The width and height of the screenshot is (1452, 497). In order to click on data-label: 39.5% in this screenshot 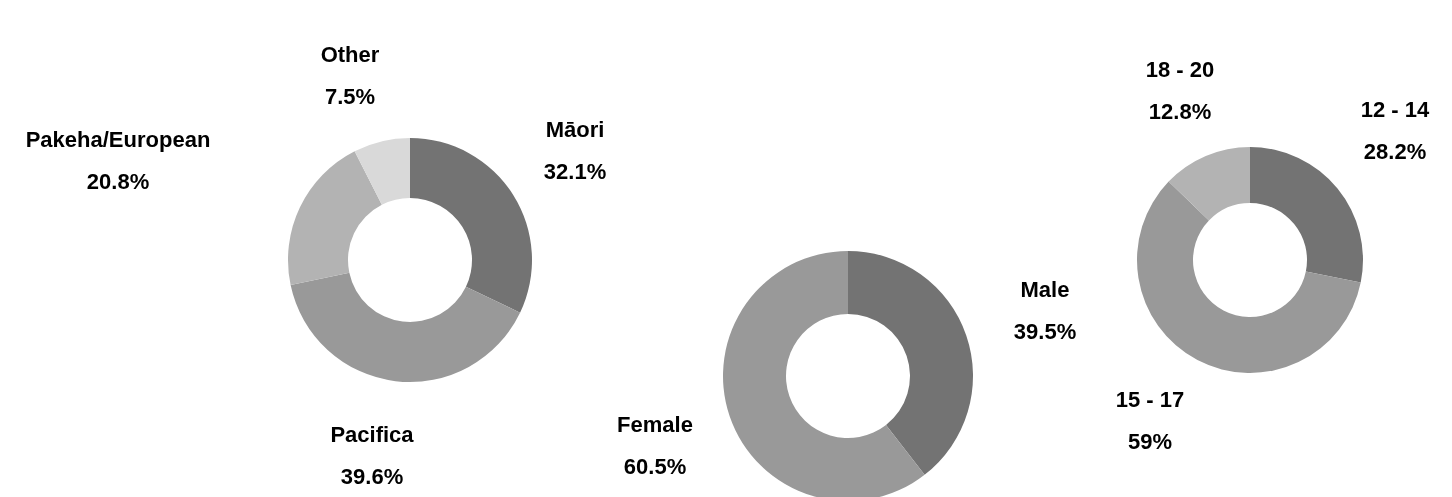, I will do `click(1045, 331)`.